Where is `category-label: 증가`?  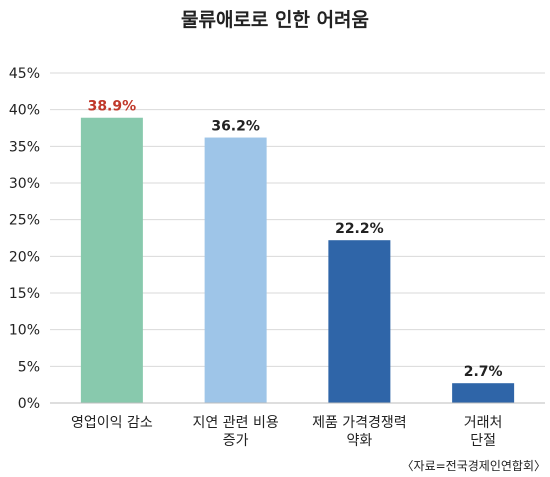 category-label: 증가 is located at coordinates (236, 441).